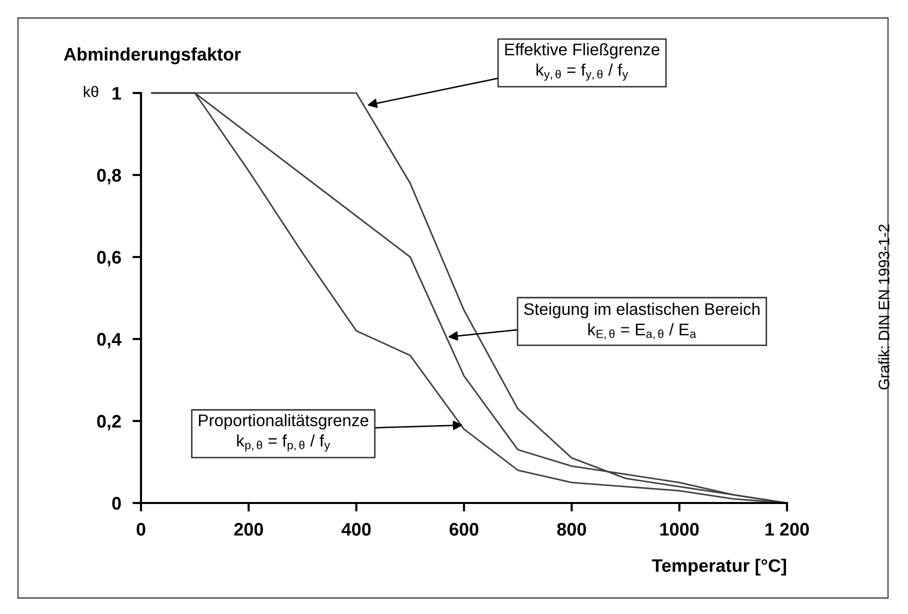 This screenshot has height=614, width=908. Describe the element at coordinates (109, 176) in the screenshot. I see `y-tick-label: 0,8` at that location.